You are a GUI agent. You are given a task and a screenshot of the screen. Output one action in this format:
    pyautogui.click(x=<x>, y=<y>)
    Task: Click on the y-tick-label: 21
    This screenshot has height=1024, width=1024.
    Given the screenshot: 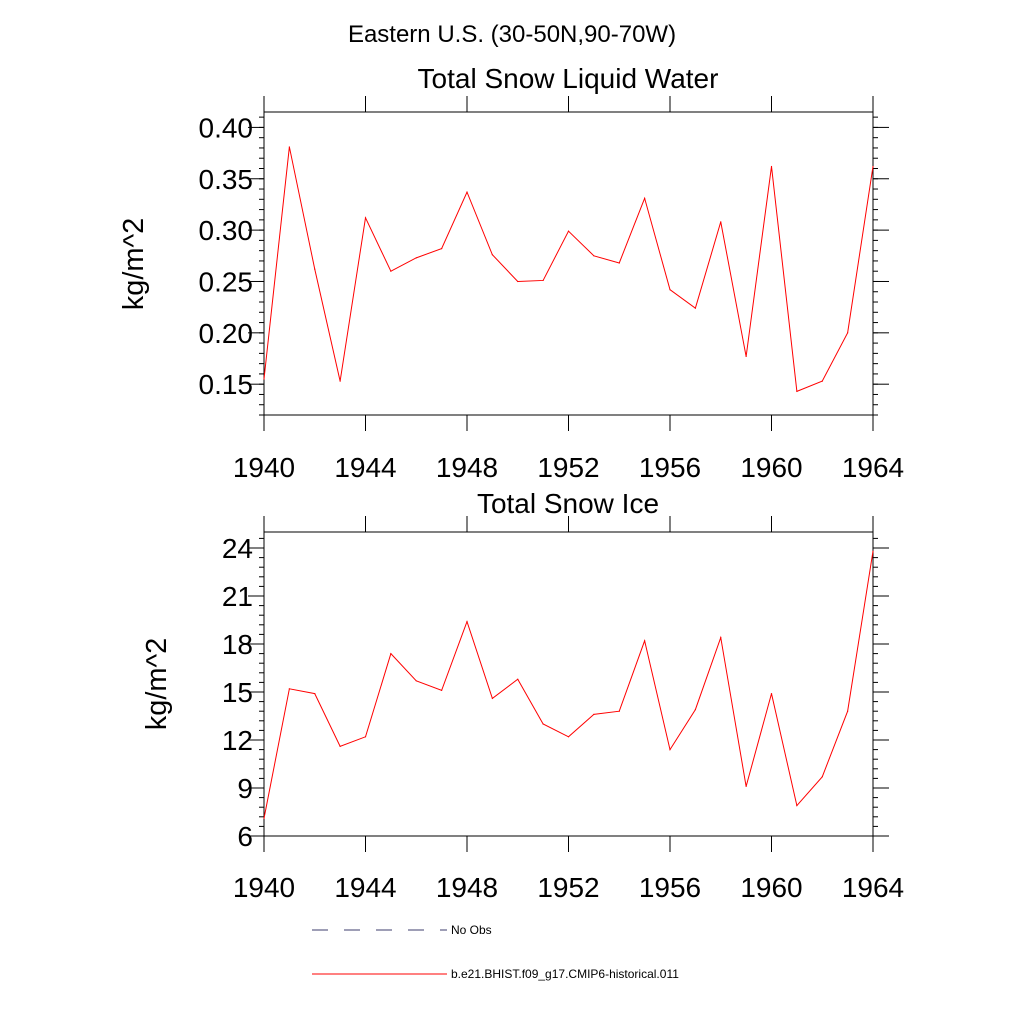 What is the action you would take?
    pyautogui.click(x=237, y=596)
    